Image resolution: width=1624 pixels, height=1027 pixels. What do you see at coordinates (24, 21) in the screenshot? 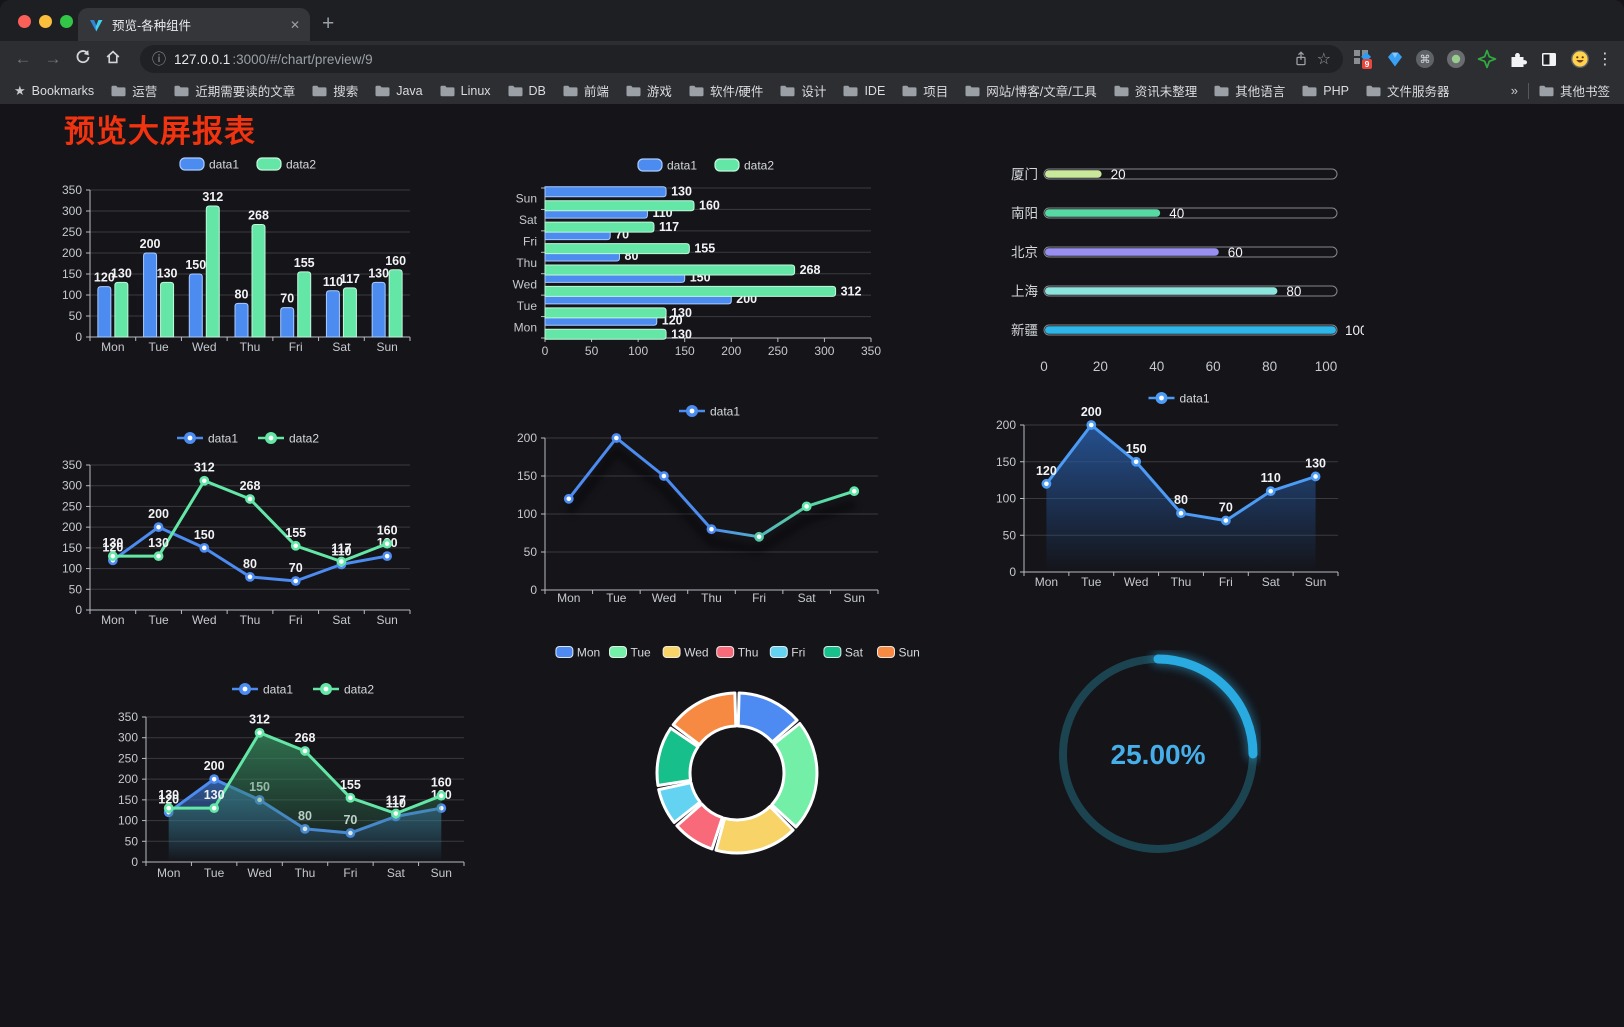
I see `close-window-button` at bounding box center [24, 21].